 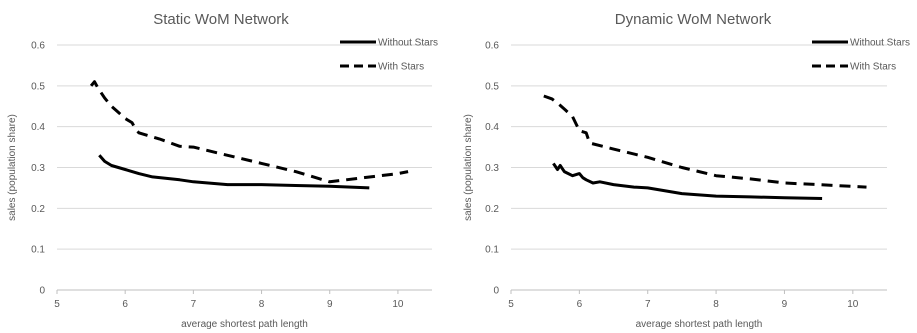 I want to click on chart-2-x-tick-label: 8, so click(x=716, y=304).